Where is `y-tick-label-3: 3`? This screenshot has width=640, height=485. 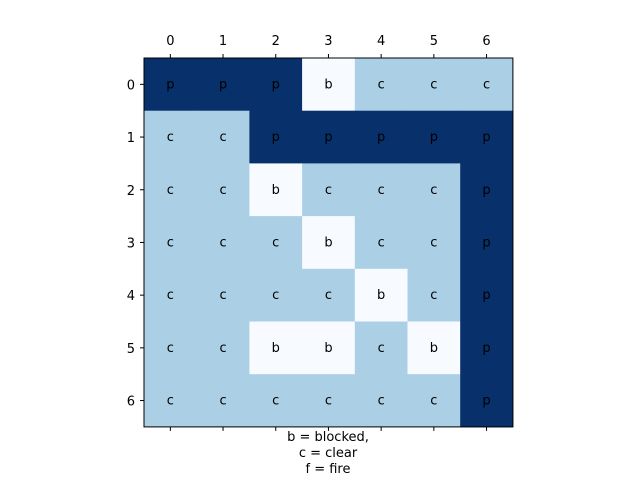
y-tick-label-3: 3 is located at coordinates (131, 243).